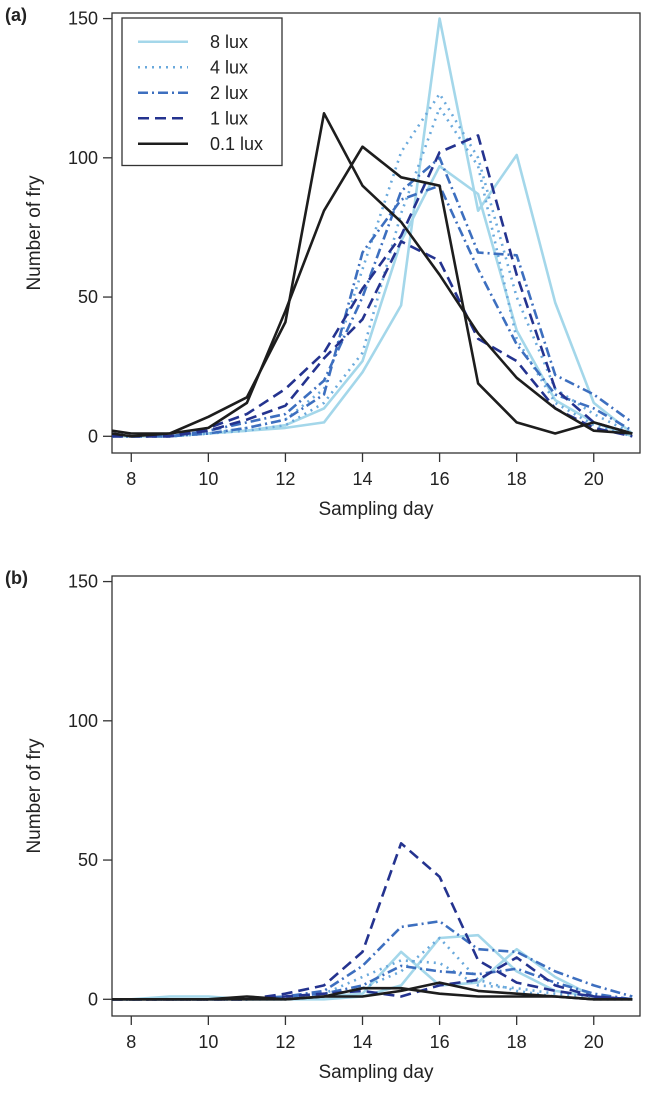 The height and width of the screenshot is (1099, 656). I want to click on legend-label: 4 lux, so click(229, 67).